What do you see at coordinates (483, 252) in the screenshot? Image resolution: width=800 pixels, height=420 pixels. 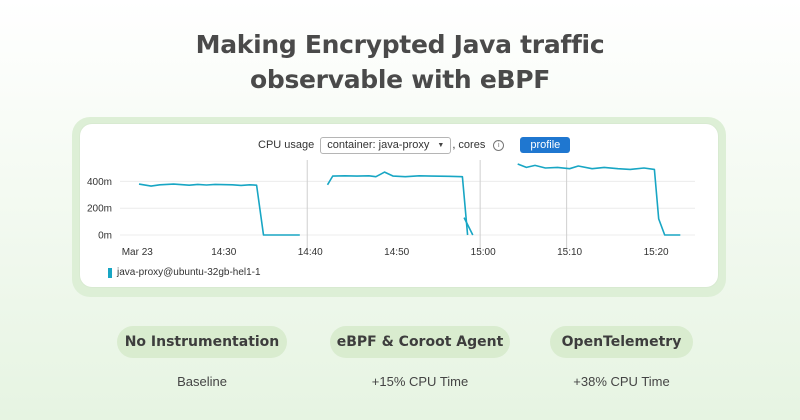 I see `x-tick-label: 15:00` at bounding box center [483, 252].